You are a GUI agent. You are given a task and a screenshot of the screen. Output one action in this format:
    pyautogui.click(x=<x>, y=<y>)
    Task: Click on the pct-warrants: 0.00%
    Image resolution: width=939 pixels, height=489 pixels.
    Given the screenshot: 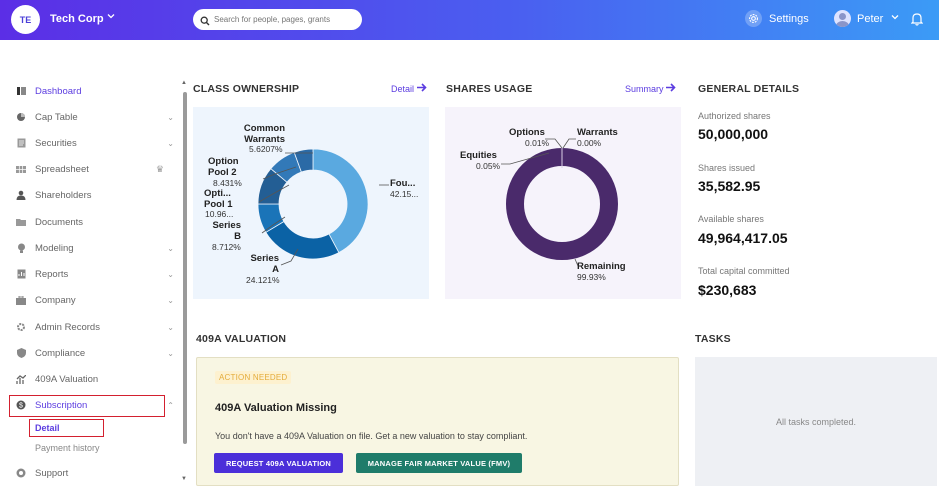 What is the action you would take?
    pyautogui.click(x=589, y=143)
    